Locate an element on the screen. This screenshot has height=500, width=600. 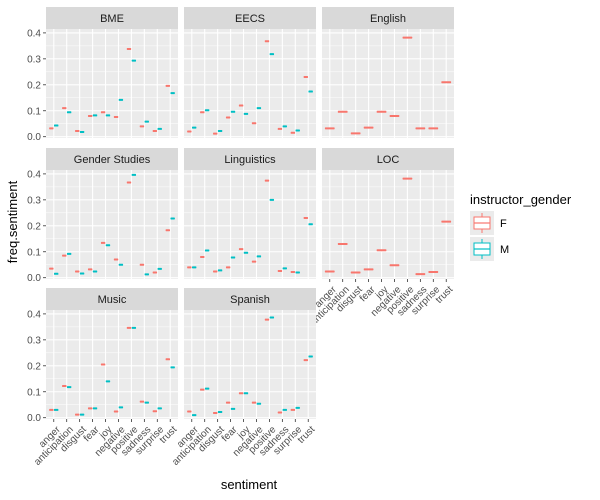
box-linguistics-trust-m is located at coordinates (310, 224).